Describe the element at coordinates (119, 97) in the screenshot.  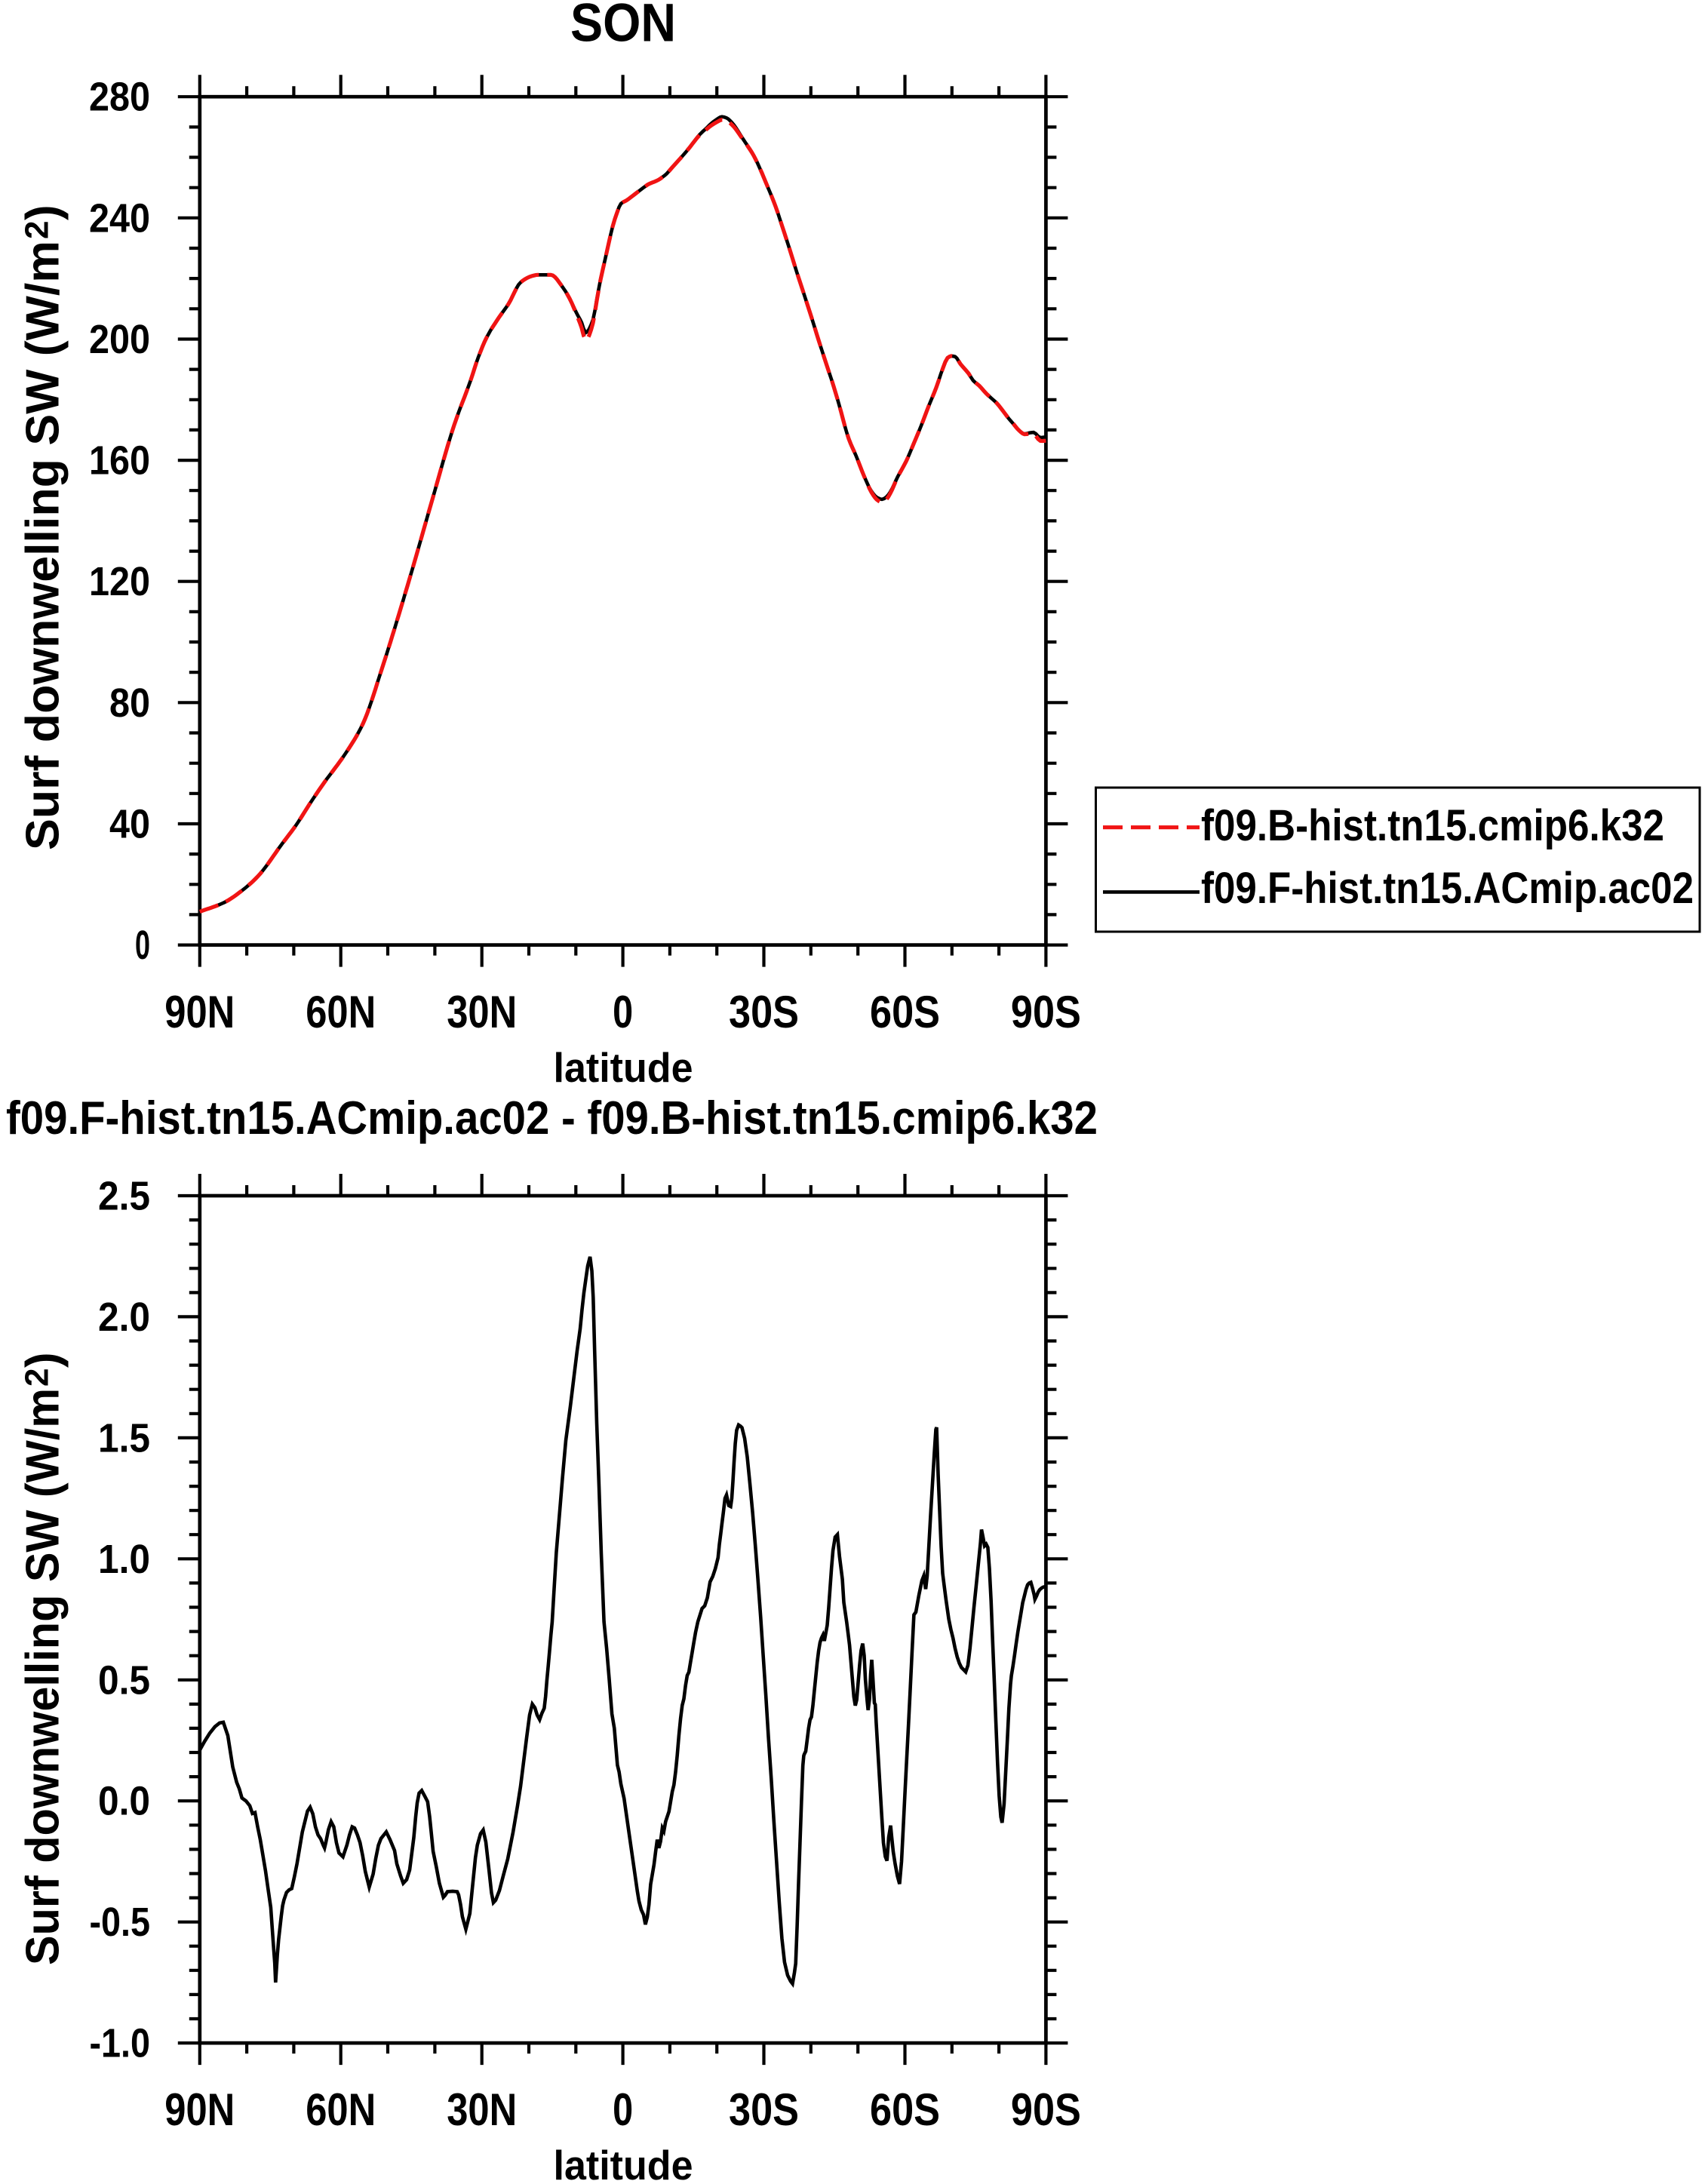
I see `svg-text: 280` at that location.